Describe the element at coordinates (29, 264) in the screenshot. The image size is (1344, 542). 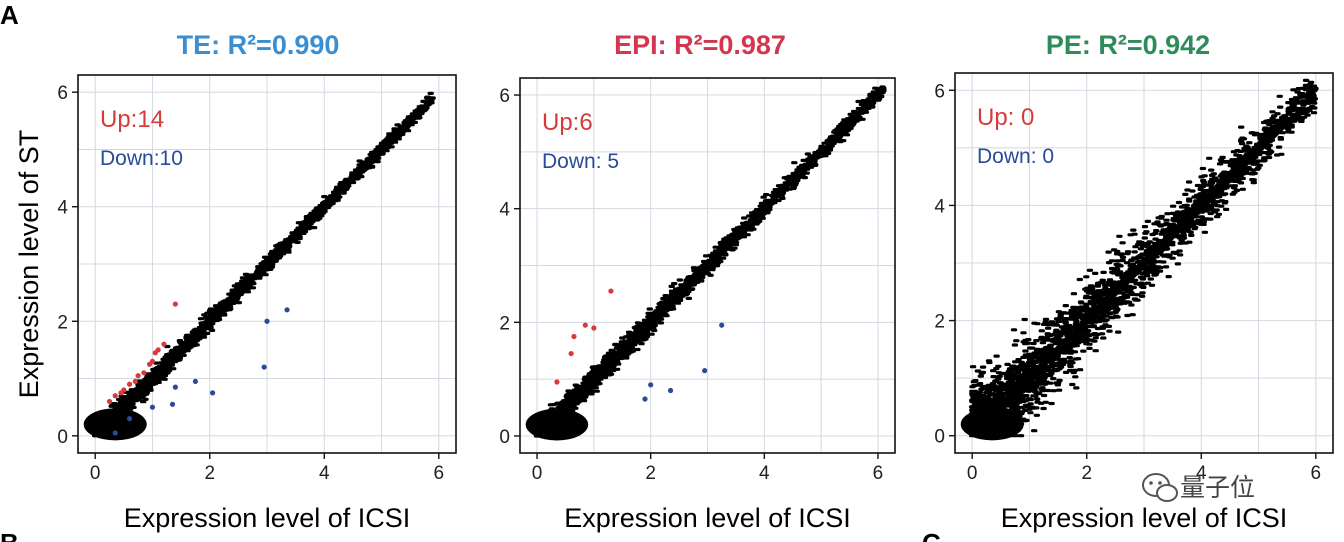
I see `y-axis-label-te: Expression level of ST` at that location.